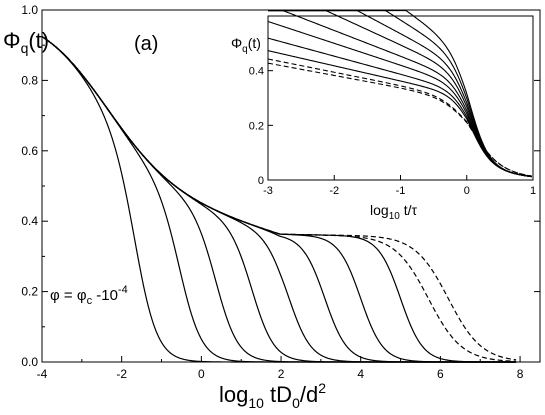 This screenshot has height=415, width=545. I want to click on main-xlabel-main: log, so click(233, 394).